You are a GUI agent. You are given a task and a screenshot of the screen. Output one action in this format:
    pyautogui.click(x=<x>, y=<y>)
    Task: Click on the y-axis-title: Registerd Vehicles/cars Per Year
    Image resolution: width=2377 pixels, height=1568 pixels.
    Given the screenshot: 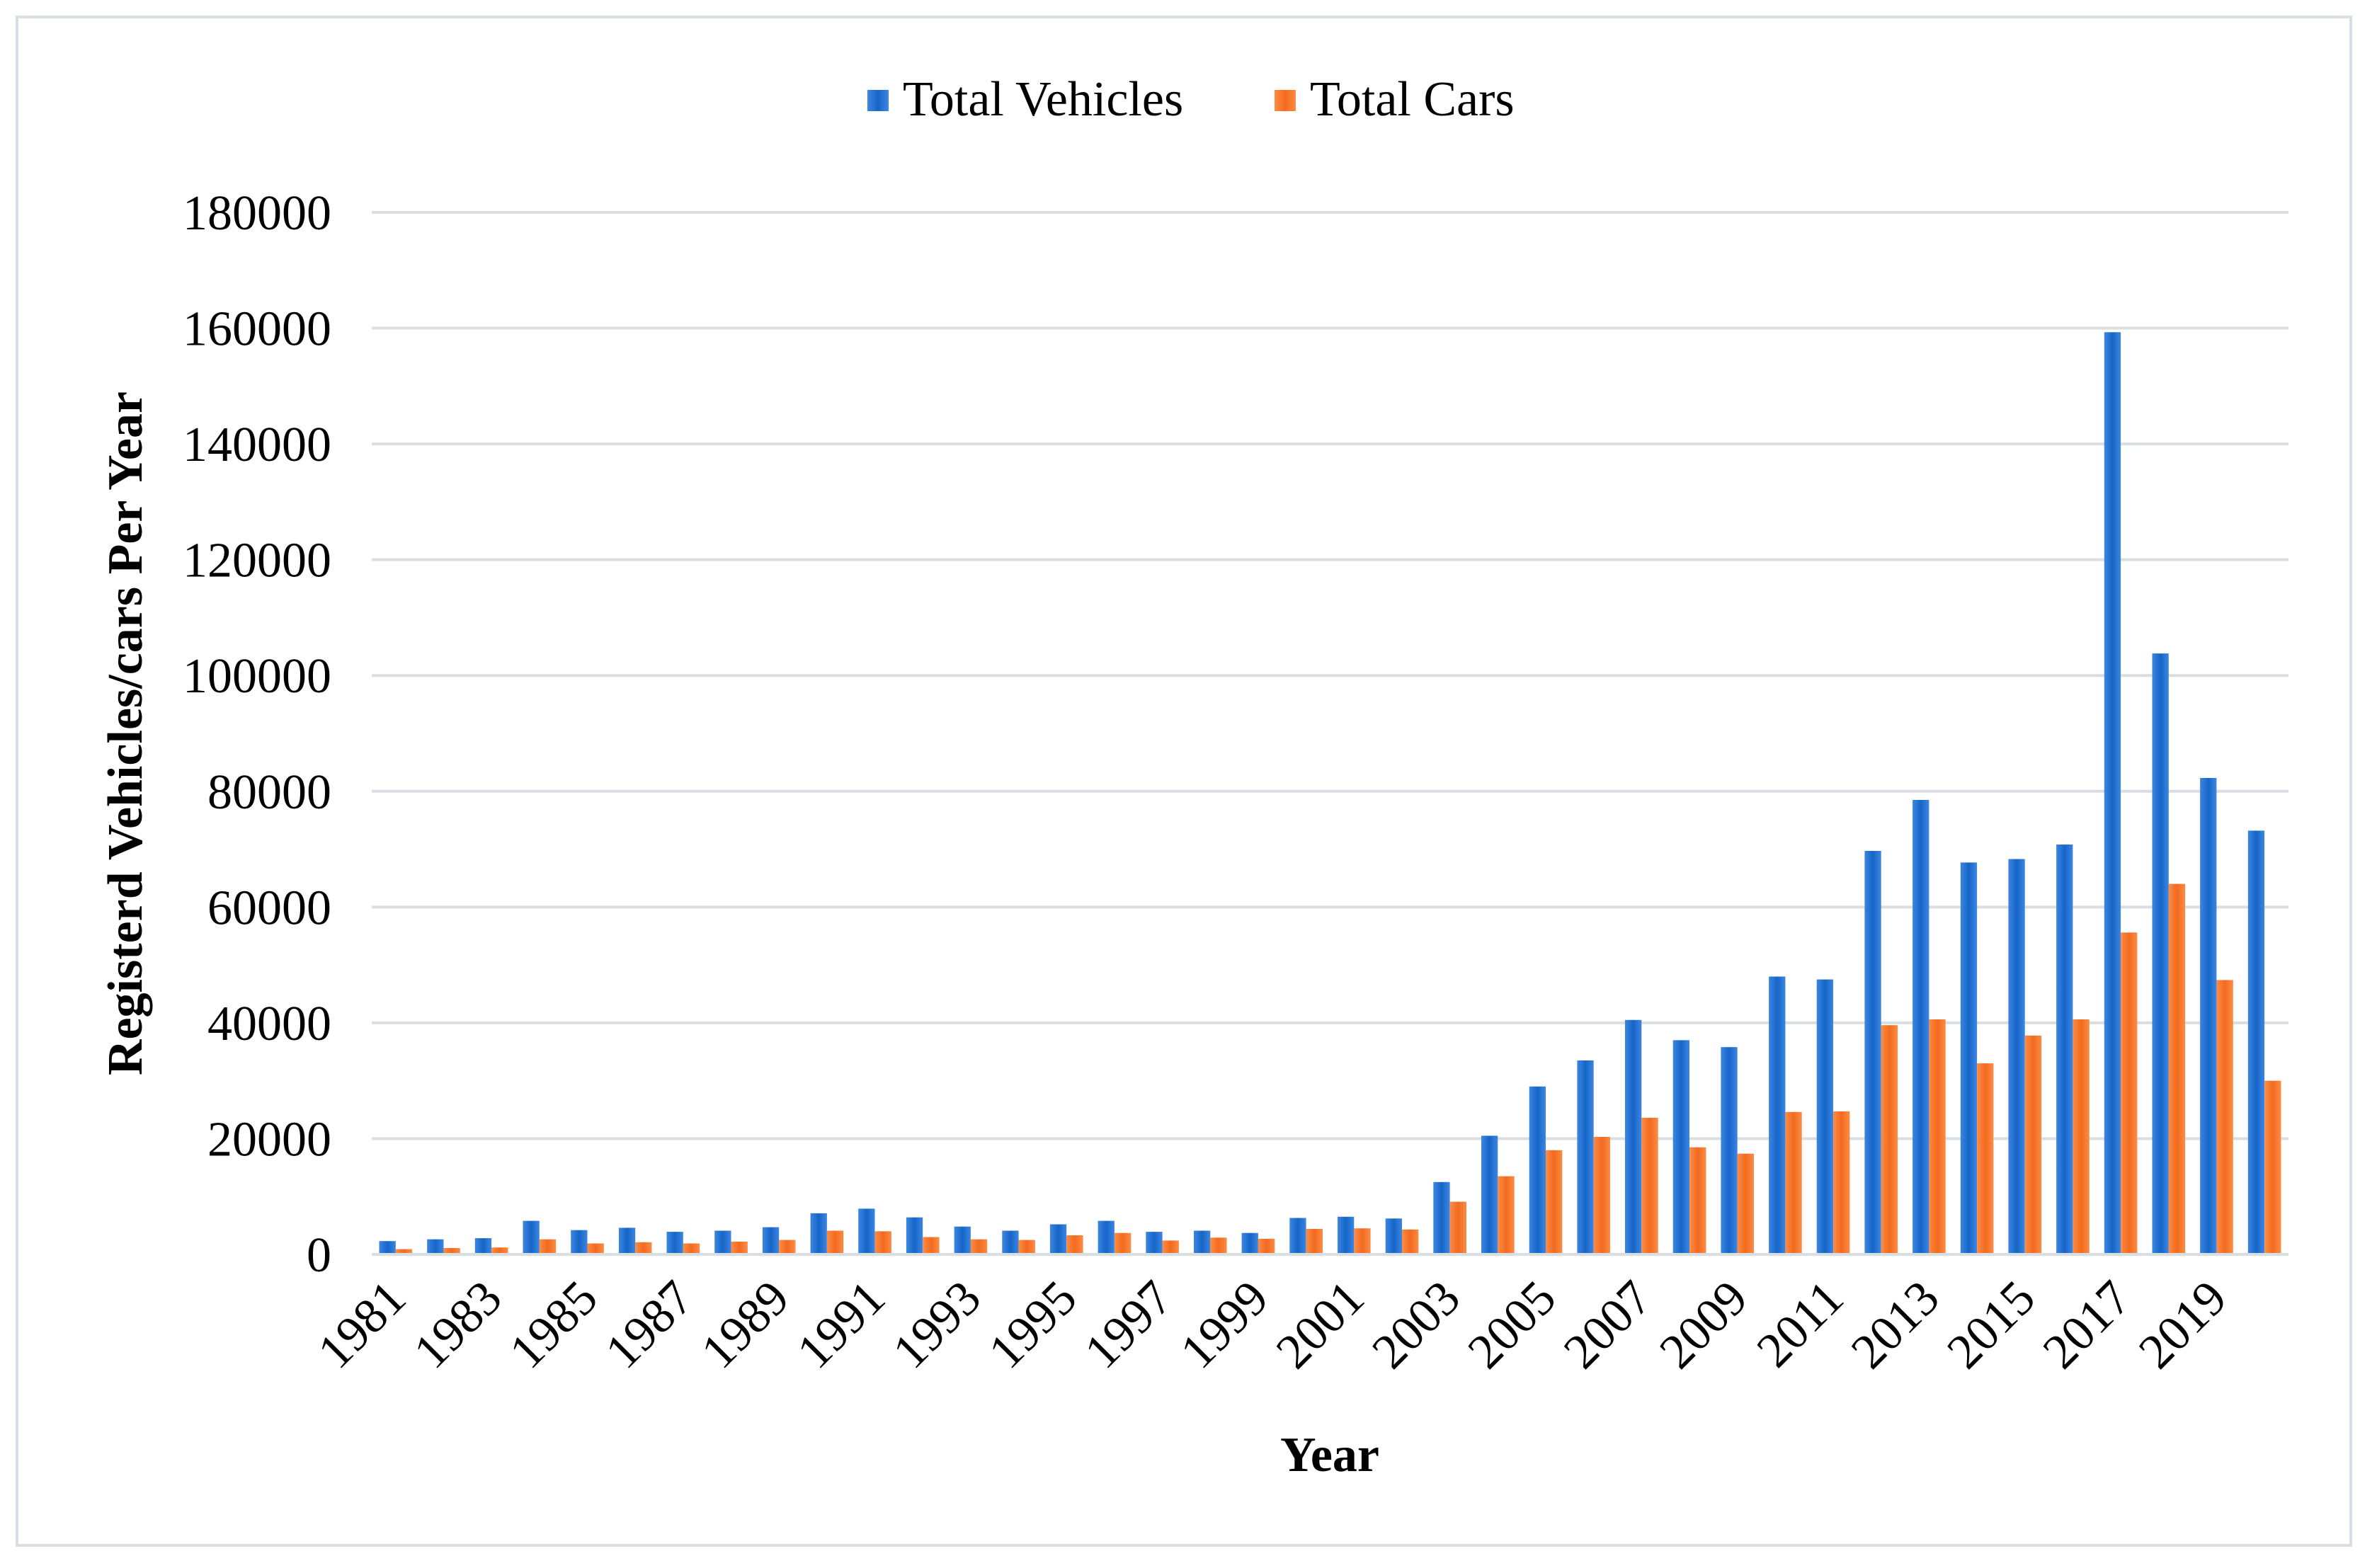 What is the action you would take?
    pyautogui.click(x=125, y=733)
    